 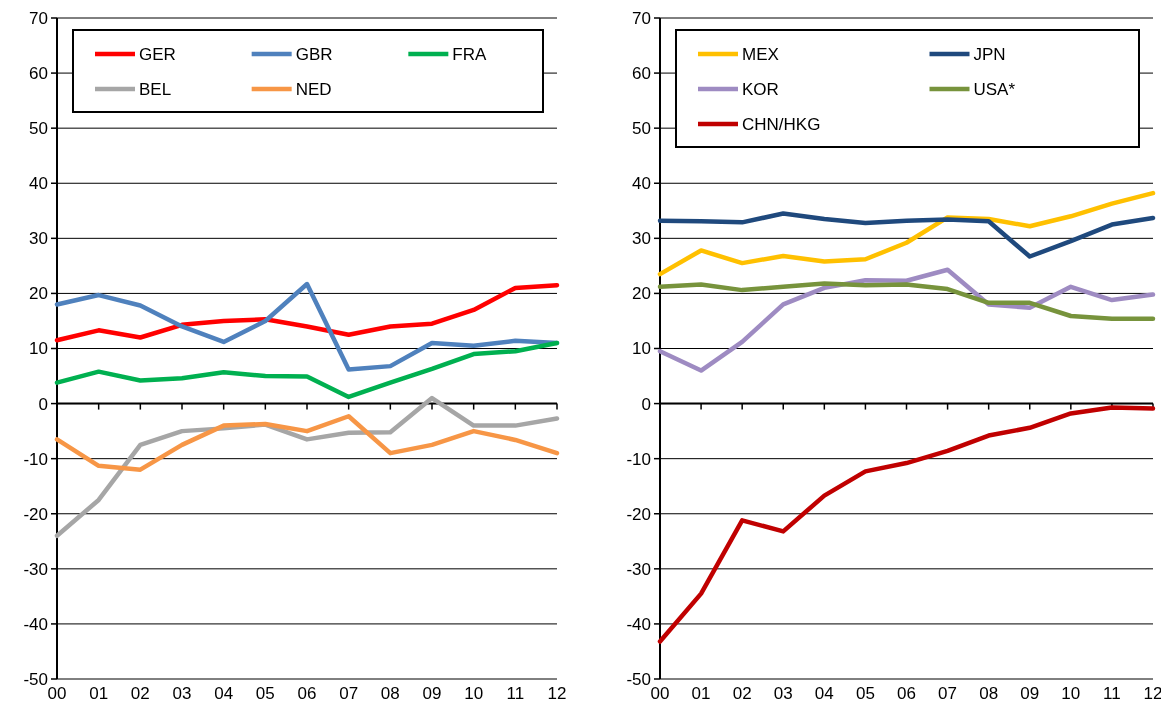 I want to click on legend-label: BEL, so click(x=155, y=89).